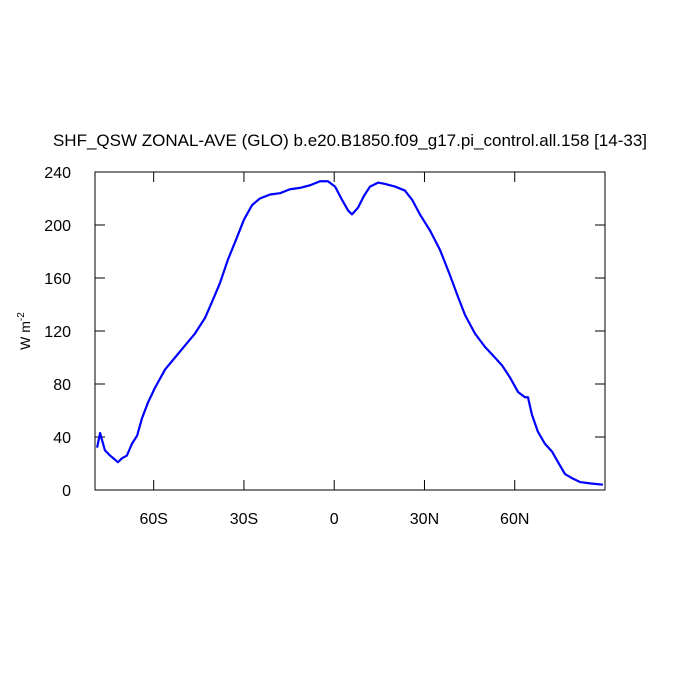 The width and height of the screenshot is (700, 700). What do you see at coordinates (66, 491) in the screenshot?
I see `y-tick-label: 0` at bounding box center [66, 491].